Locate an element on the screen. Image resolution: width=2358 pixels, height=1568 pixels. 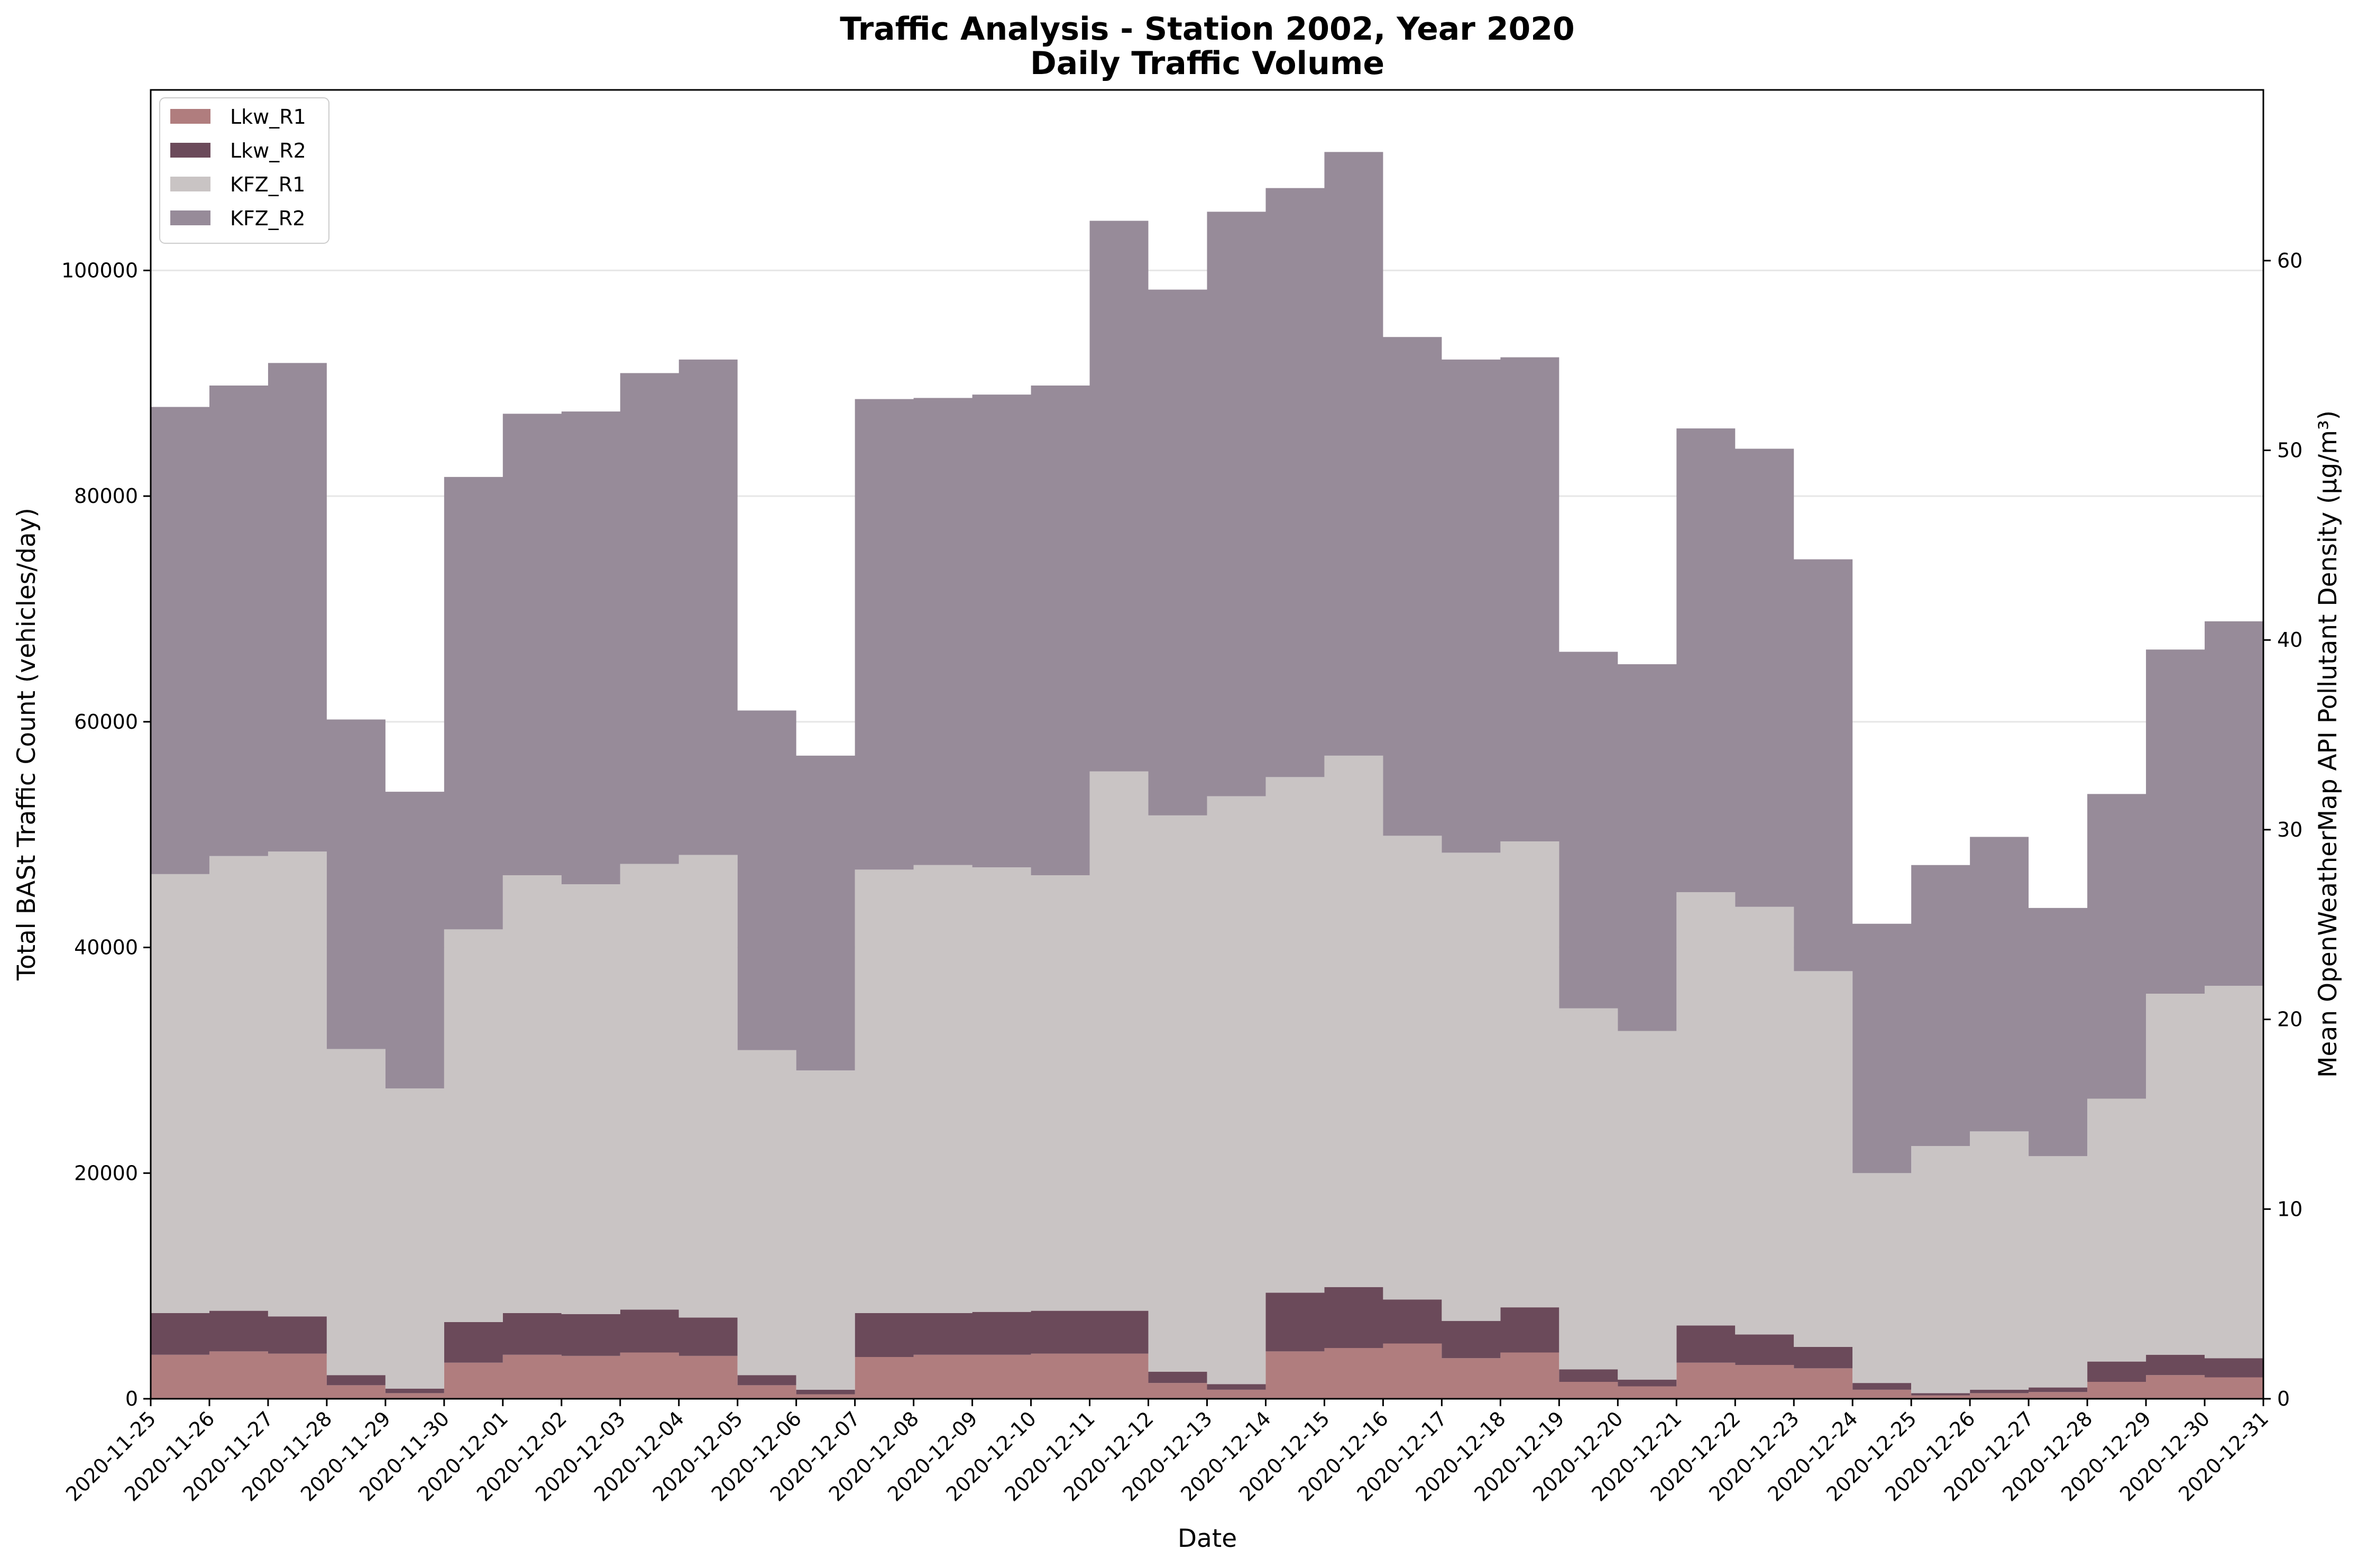
y2-tick-label: 40 is located at coordinates (2289, 640).